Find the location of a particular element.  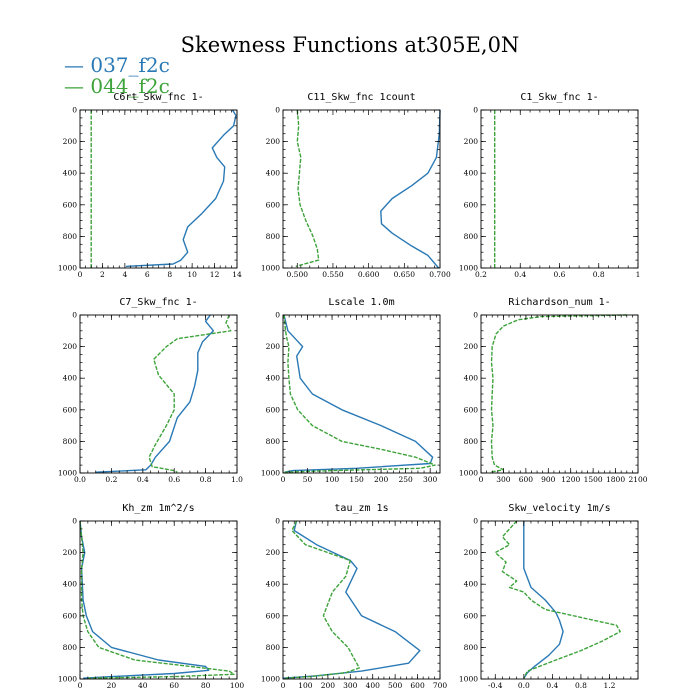

panel-title: Richardson_num 1- is located at coordinates (559, 302).